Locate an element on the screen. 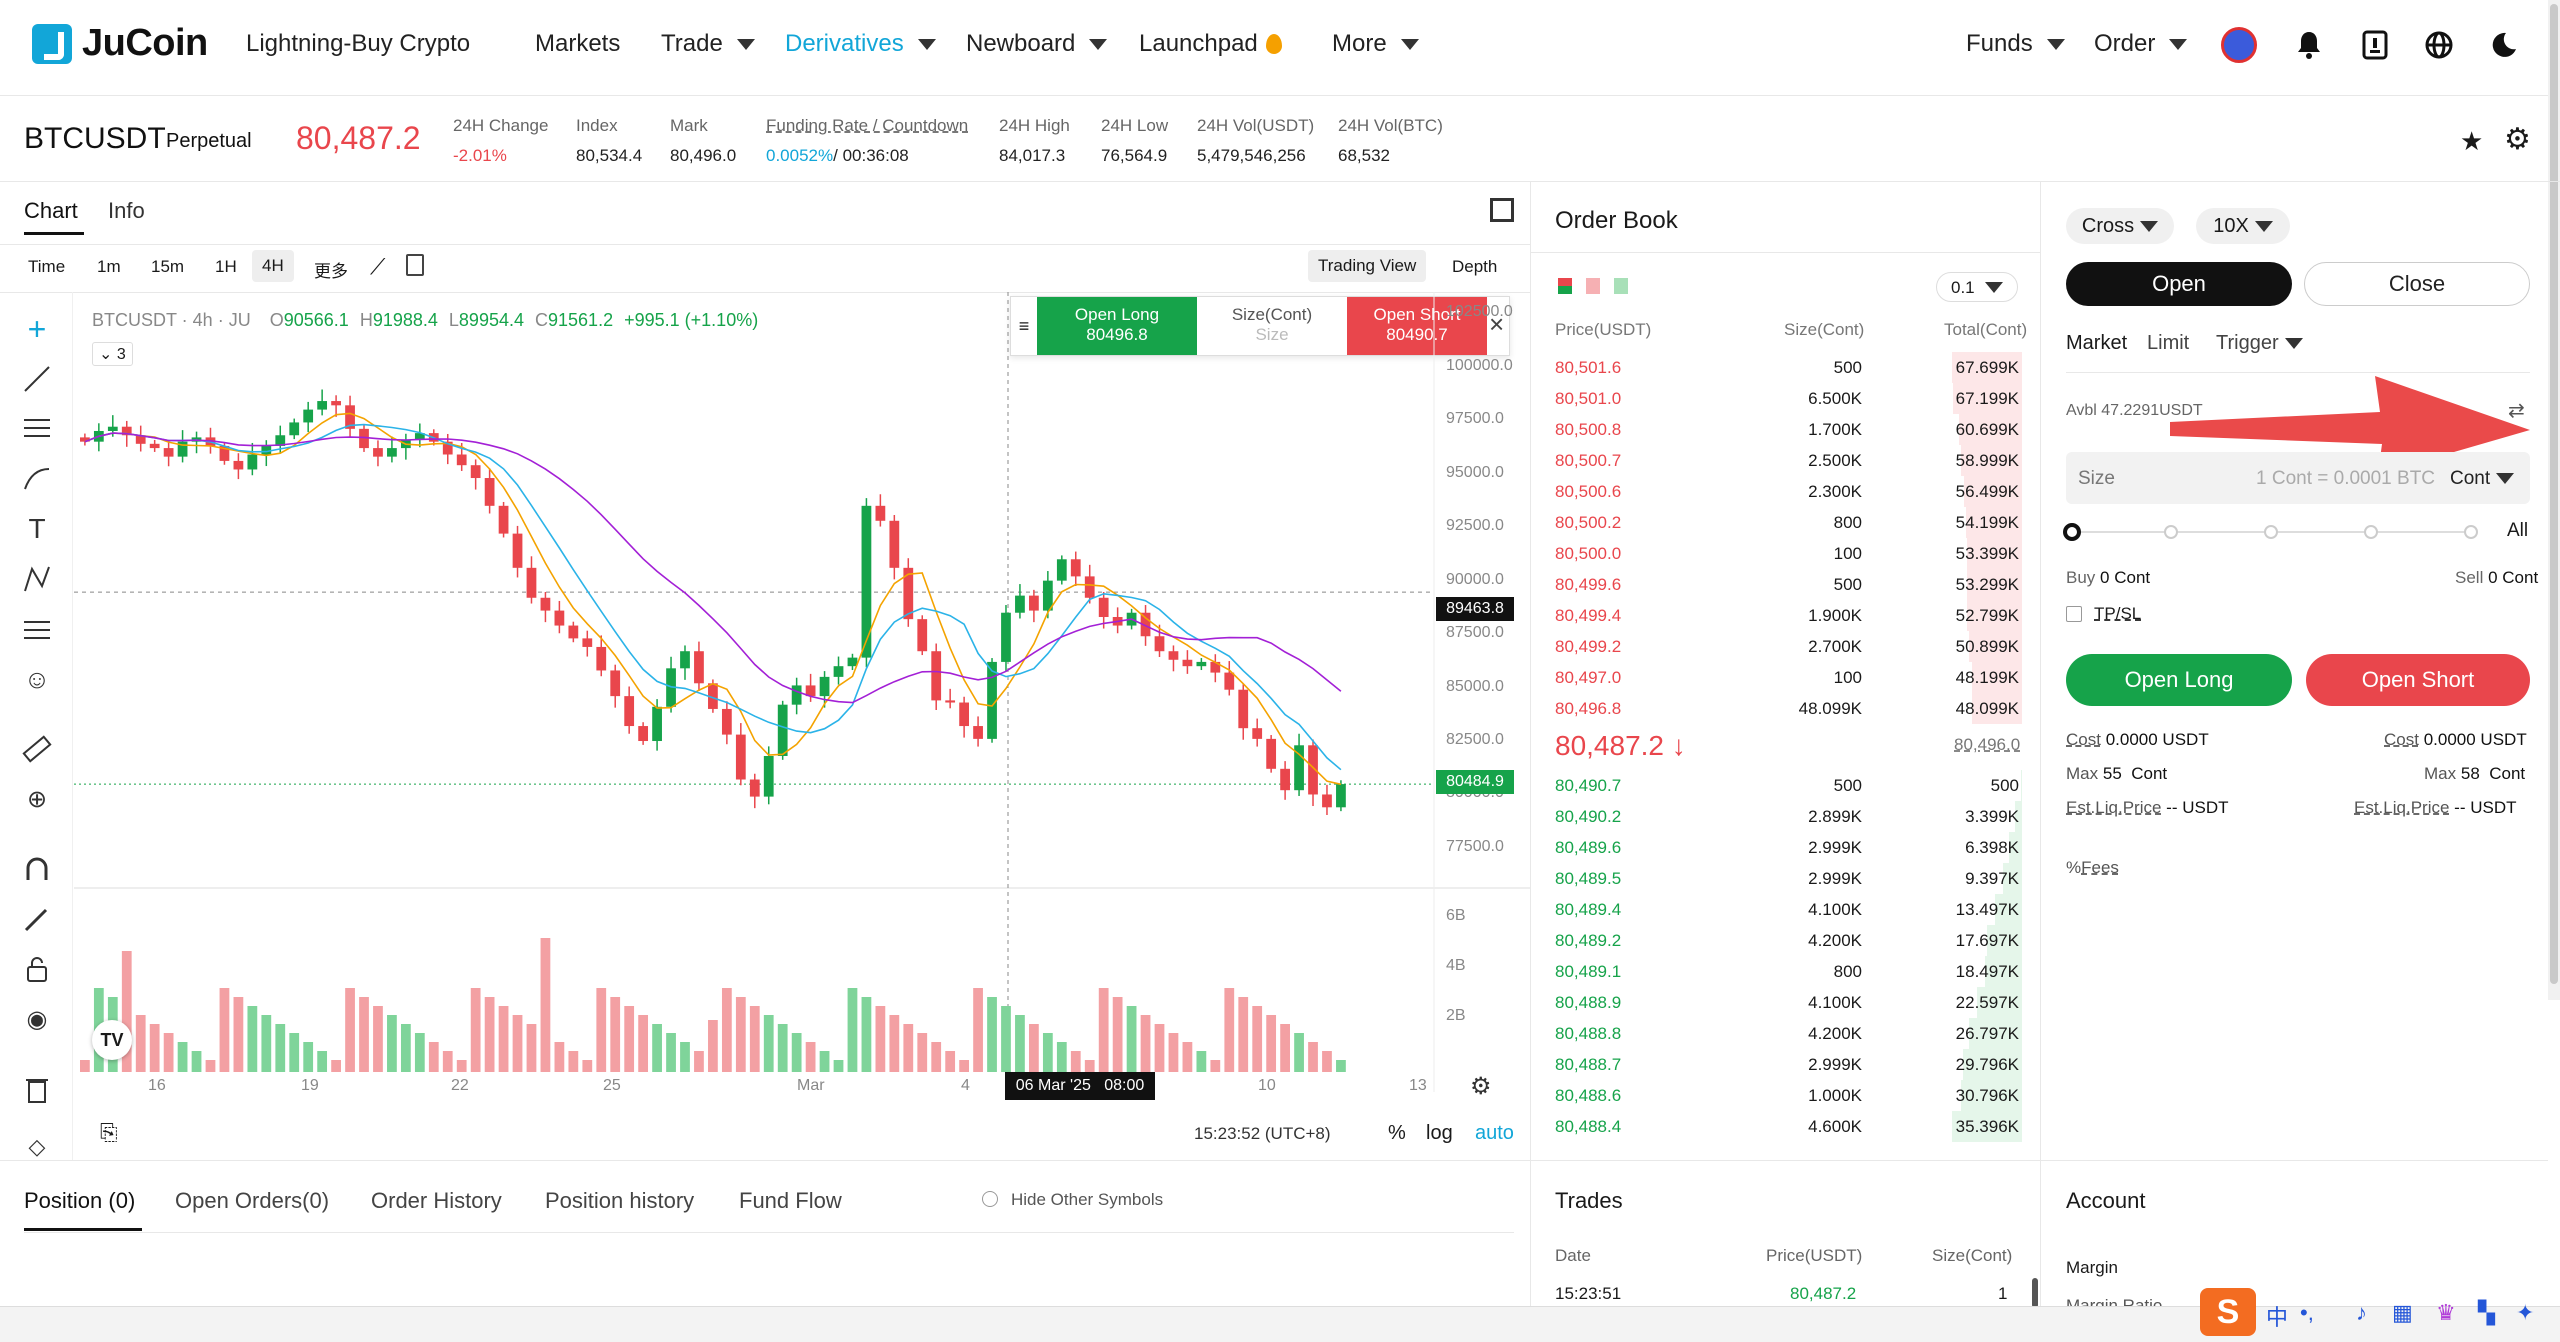 Image resolution: width=2560 pixels, height=1342 pixels. bid-row: 80,490.7 500 500 is located at coordinates (1787, 785).